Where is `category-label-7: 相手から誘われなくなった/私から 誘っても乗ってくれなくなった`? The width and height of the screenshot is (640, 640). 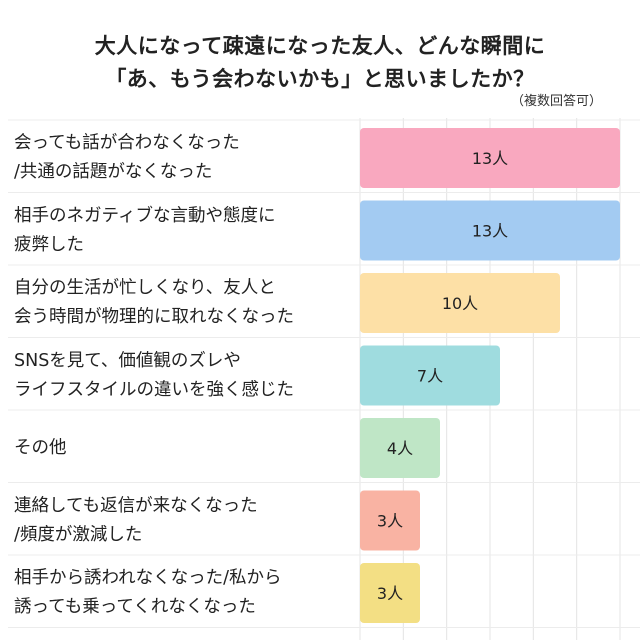
category-label-7: 相手から誘われなくなった/私から 誘っても乗ってくれなくなった is located at coordinates (184, 593).